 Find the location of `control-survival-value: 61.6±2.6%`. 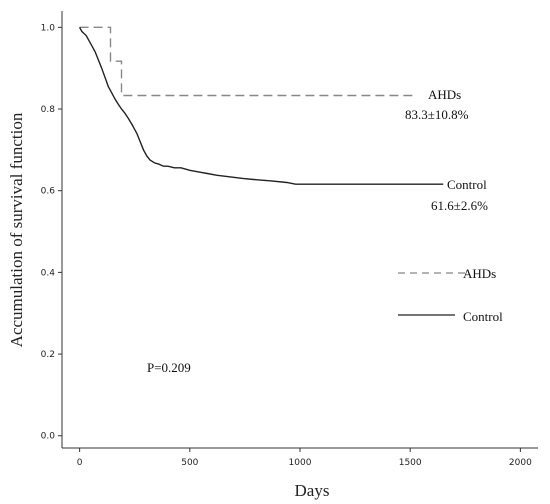

control-survival-value: 61.6±2.6% is located at coordinates (459, 205).